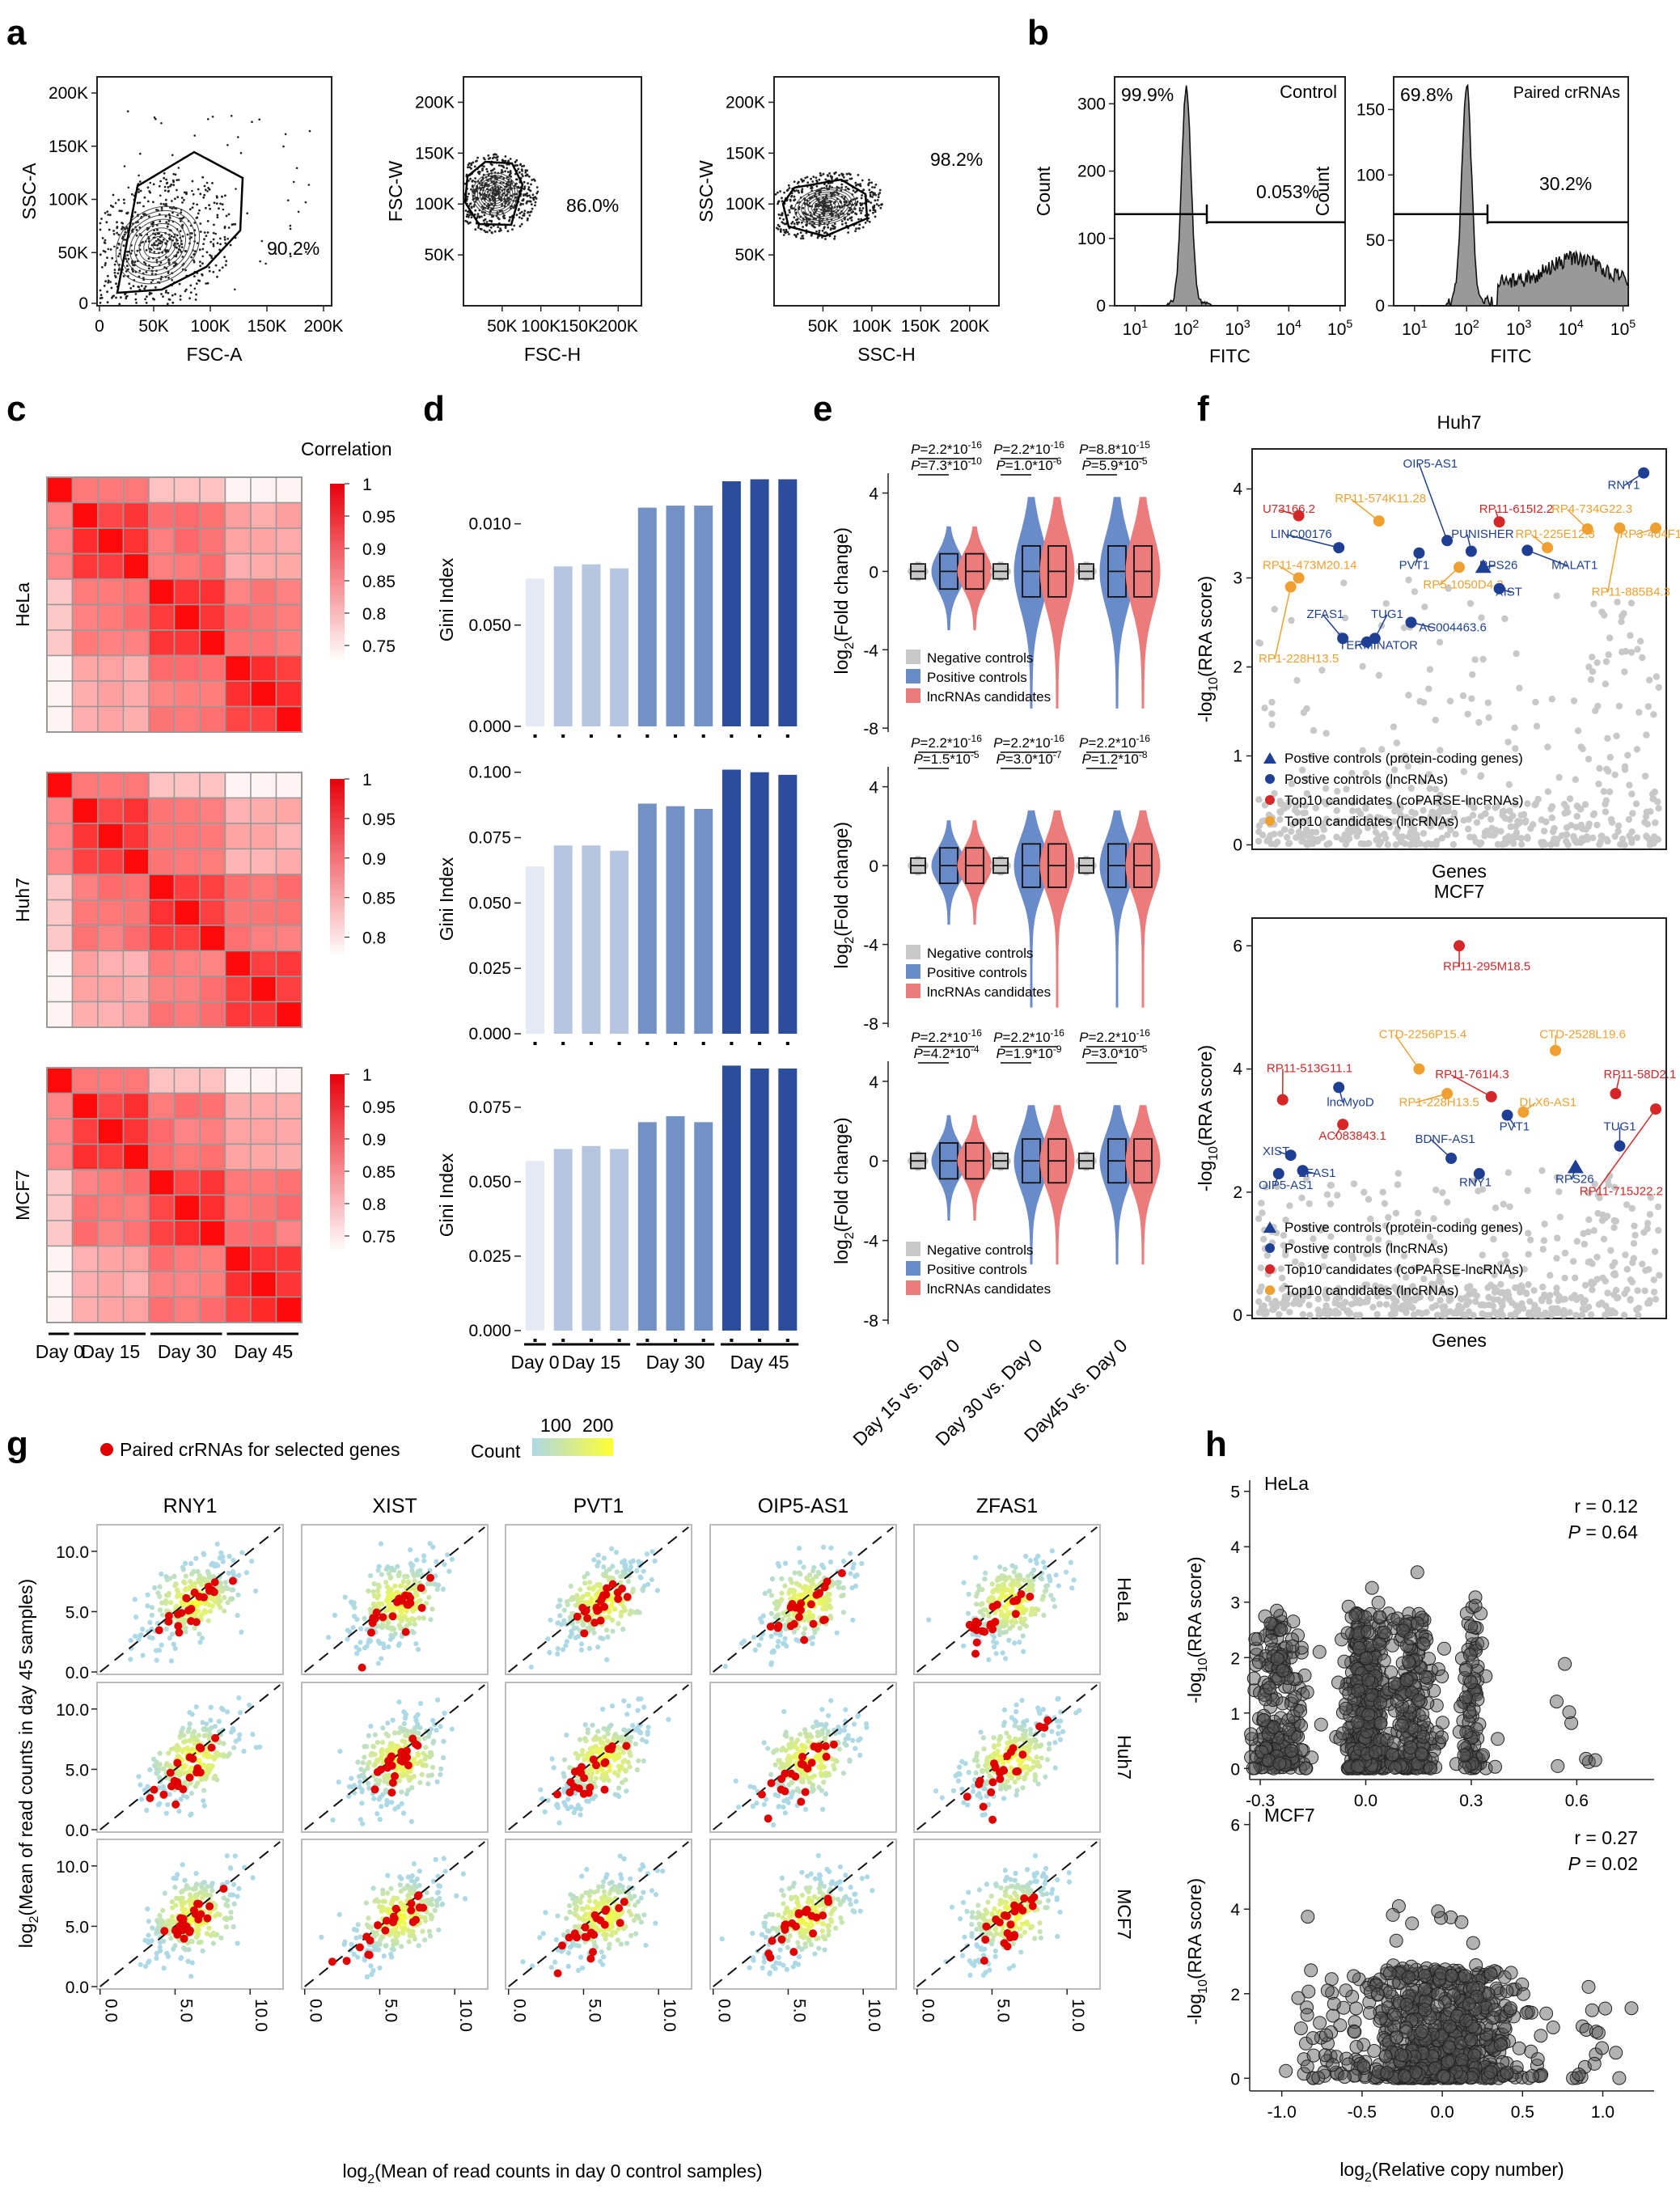 Image resolution: width=1680 pixels, height=2188 pixels. What do you see at coordinates (1371, 1290) in the screenshot?
I see `legend-label: Top10 candidates (lncRNAs)` at bounding box center [1371, 1290].